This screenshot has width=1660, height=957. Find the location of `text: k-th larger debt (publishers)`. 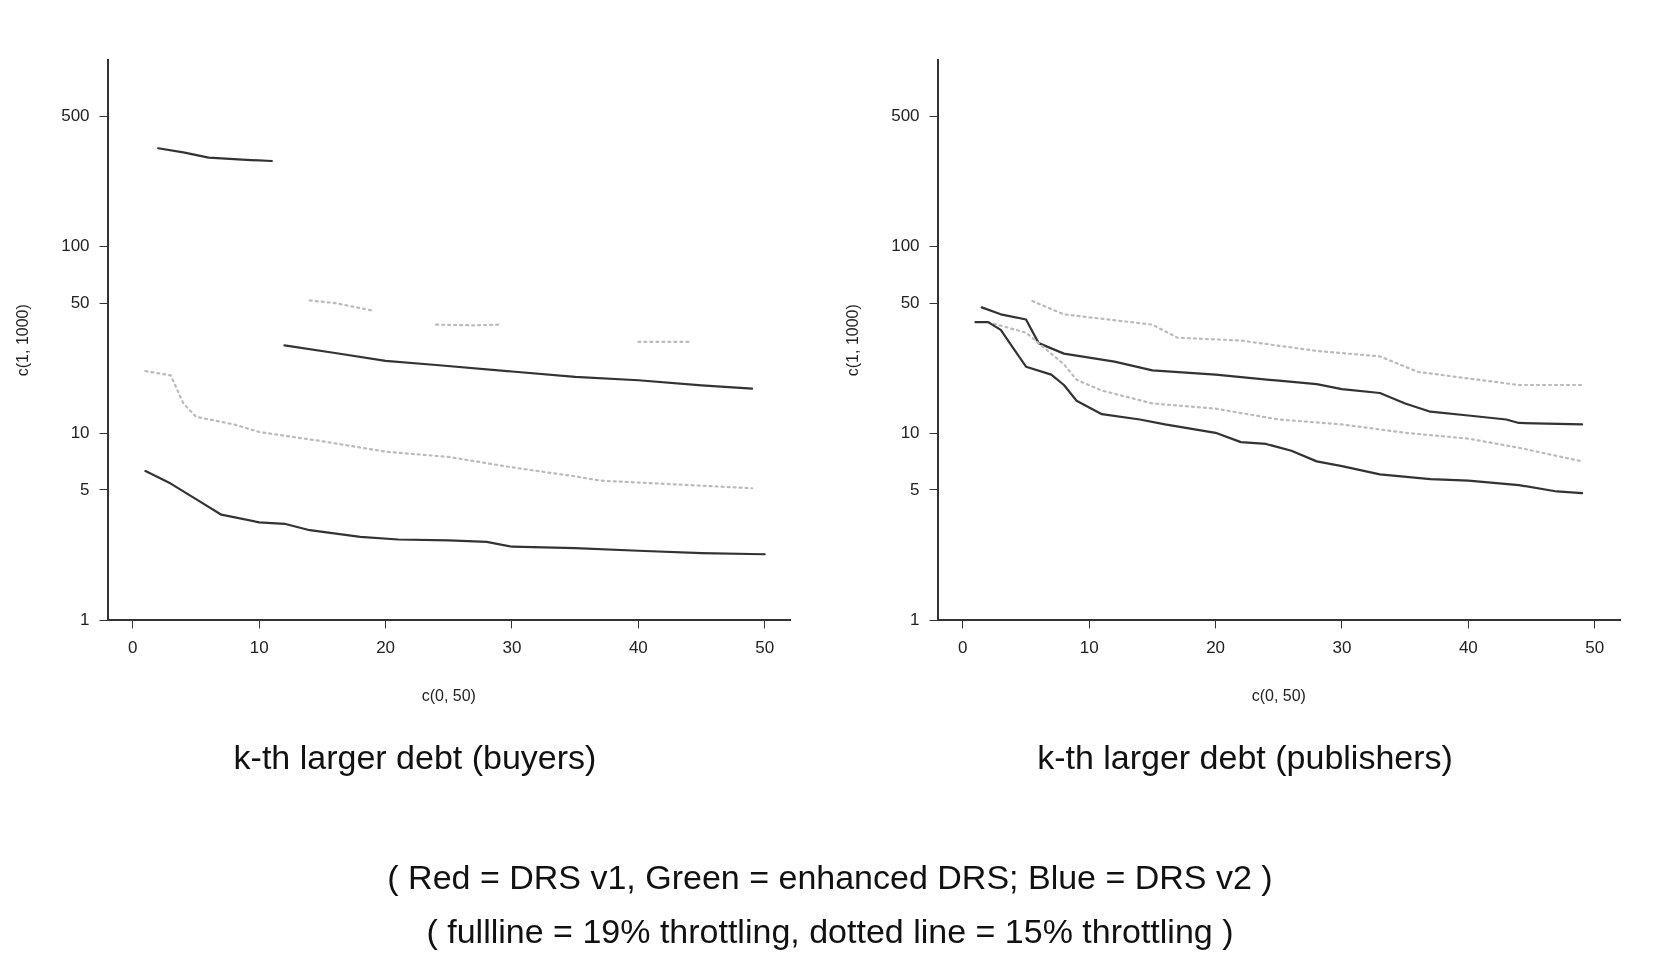

text: k-th larger debt (publishers) is located at coordinates (1245, 757).